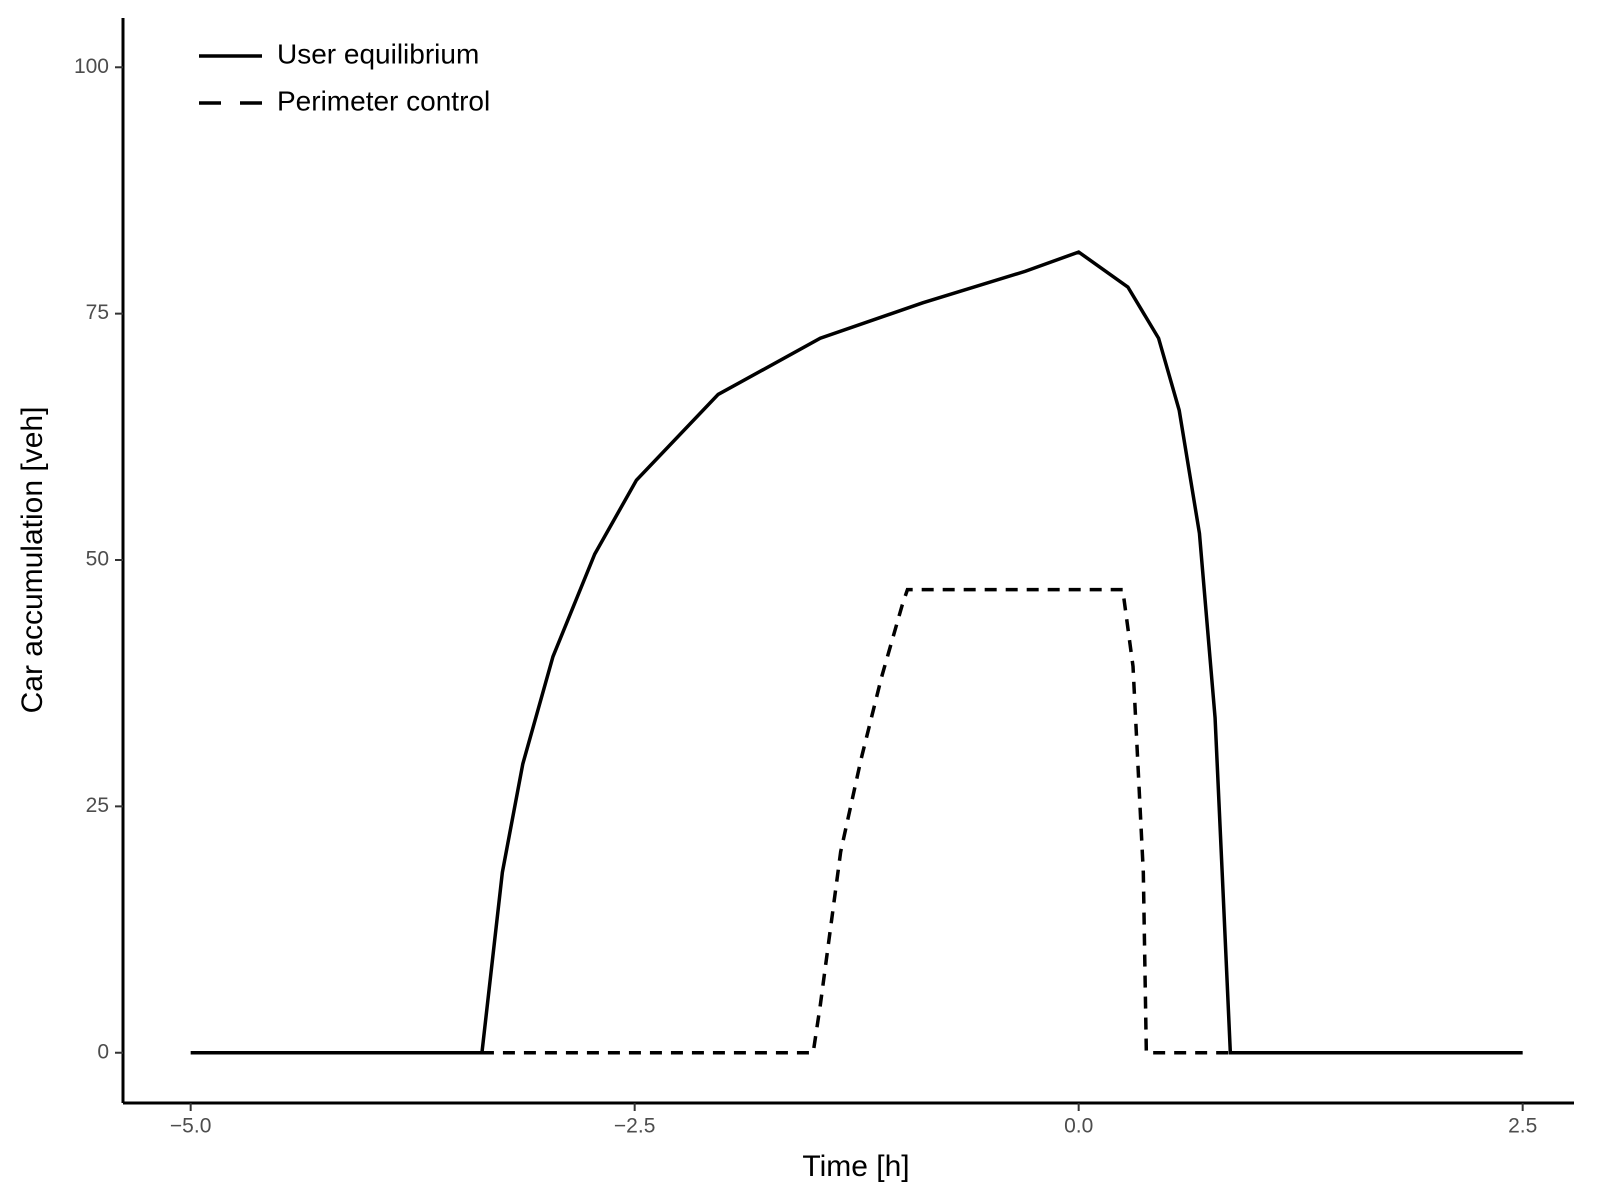 This screenshot has width=1600, height=1200. What do you see at coordinates (190, 1126) in the screenshot?
I see `x-tick-label: −5.0` at bounding box center [190, 1126].